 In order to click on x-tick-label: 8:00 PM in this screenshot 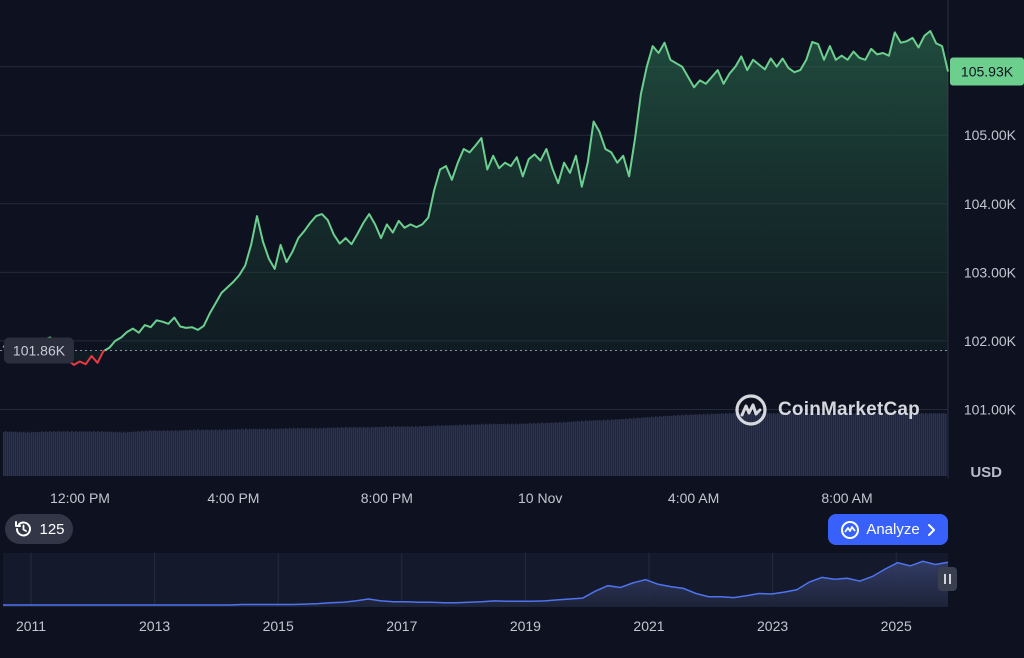, I will do `click(387, 498)`.